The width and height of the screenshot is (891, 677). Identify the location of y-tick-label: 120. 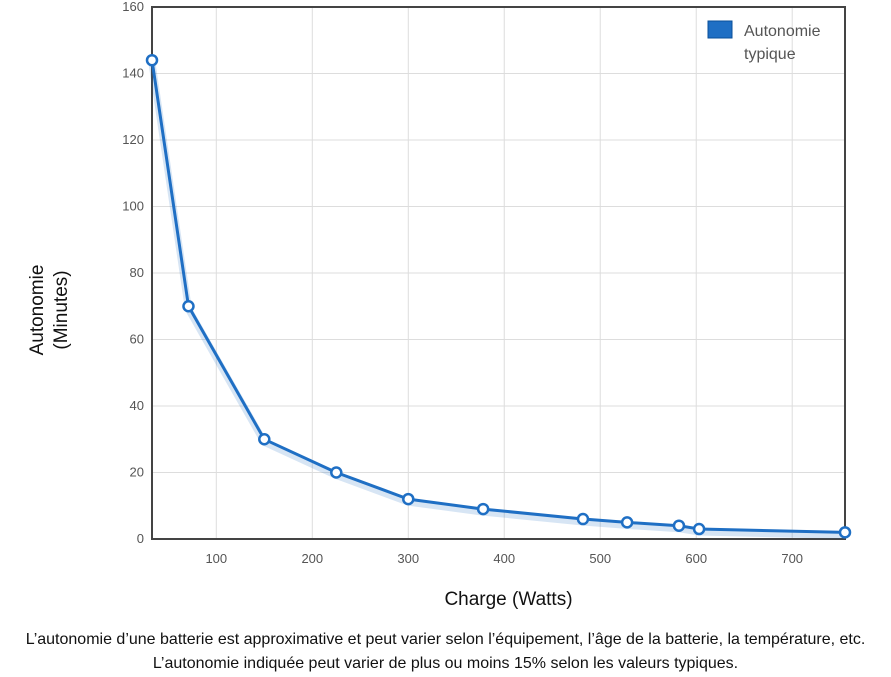
(133, 139).